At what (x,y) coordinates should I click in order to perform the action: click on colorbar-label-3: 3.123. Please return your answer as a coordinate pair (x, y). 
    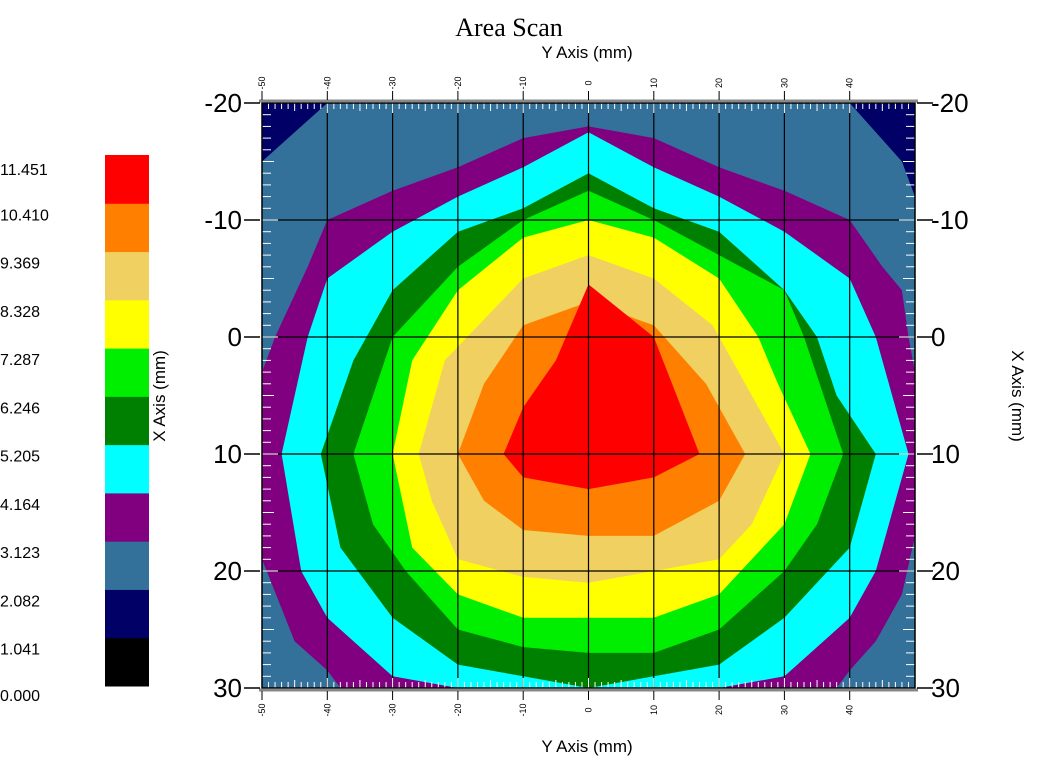
    Looking at the image, I should click on (20, 553).